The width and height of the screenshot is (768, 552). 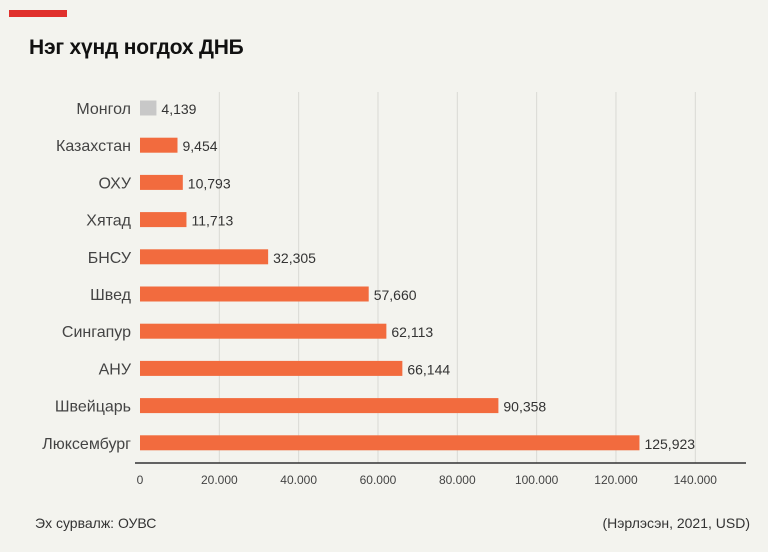 What do you see at coordinates (93, 146) in the screenshot?
I see `category-label: Казахстан` at bounding box center [93, 146].